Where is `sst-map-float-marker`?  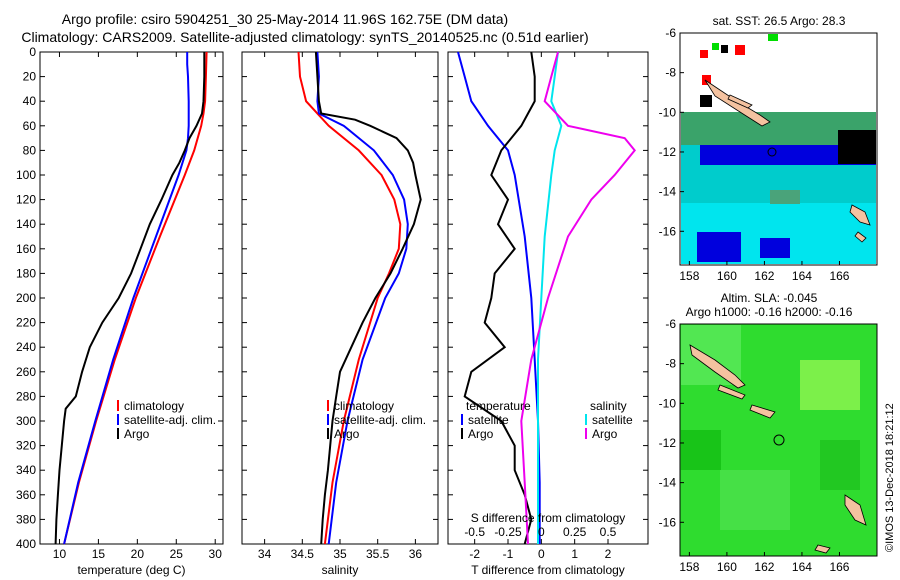 sst-map-float-marker is located at coordinates (772, 152).